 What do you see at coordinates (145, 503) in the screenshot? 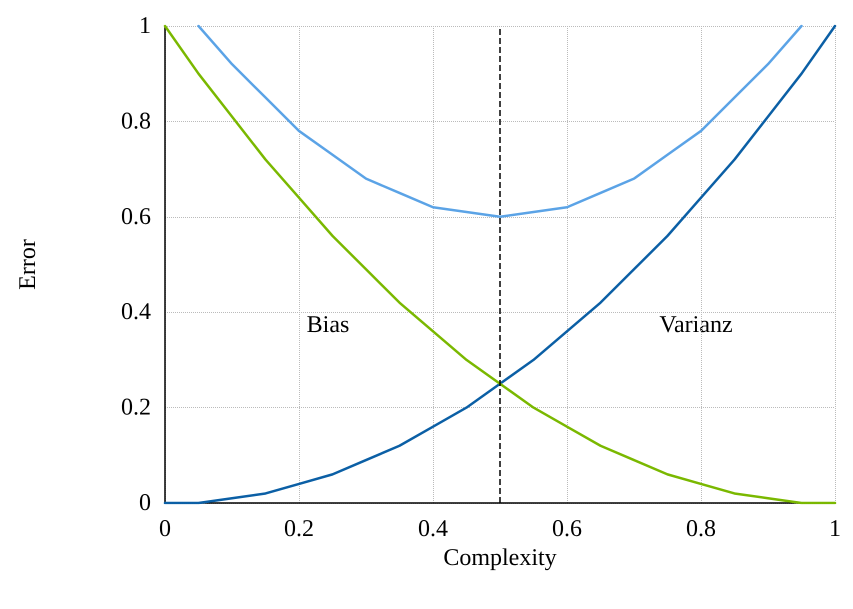
I see `y-tick-label: 0` at bounding box center [145, 503].